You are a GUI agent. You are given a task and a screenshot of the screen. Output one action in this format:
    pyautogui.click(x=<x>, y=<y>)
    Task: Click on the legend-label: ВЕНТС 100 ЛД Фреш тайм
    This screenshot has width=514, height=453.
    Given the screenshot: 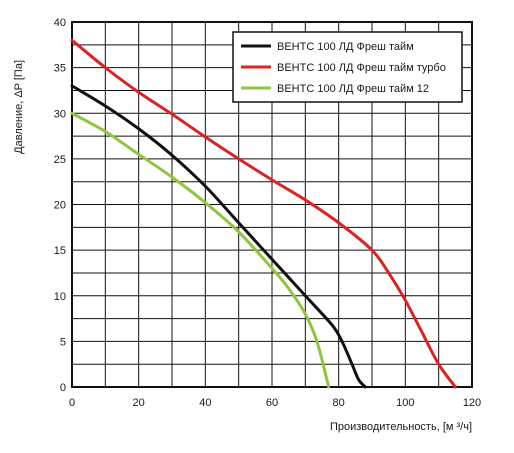 What is the action you would take?
    pyautogui.click(x=345, y=47)
    